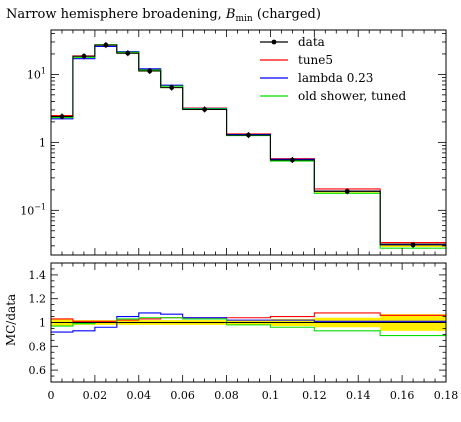 The height and width of the screenshot is (422, 461). Describe the element at coordinates (11, 320) in the screenshot. I see `ratio-y-axis-label: MC/data` at that location.